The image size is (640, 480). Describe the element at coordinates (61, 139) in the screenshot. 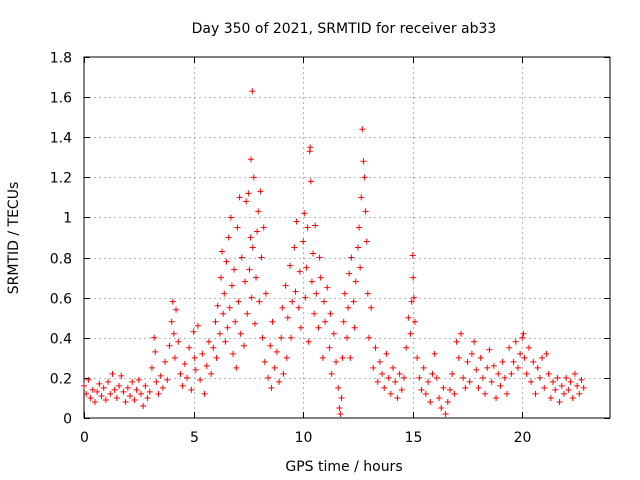

I see `y-tick-label: 1.4` at that location.